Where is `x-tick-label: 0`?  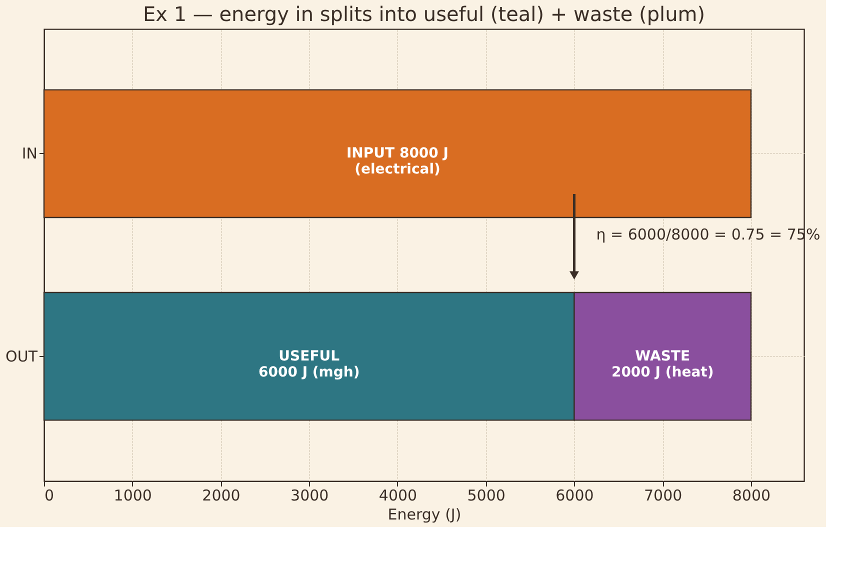
x-tick-label: 0 is located at coordinates (49, 495).